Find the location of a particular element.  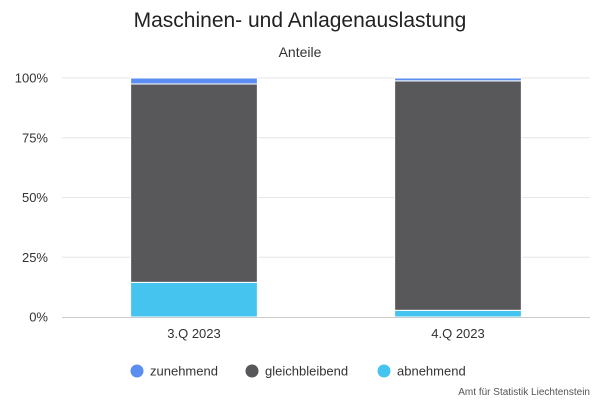

legend: zunehmend gleichbleibend abnehmend is located at coordinates (298, 371).